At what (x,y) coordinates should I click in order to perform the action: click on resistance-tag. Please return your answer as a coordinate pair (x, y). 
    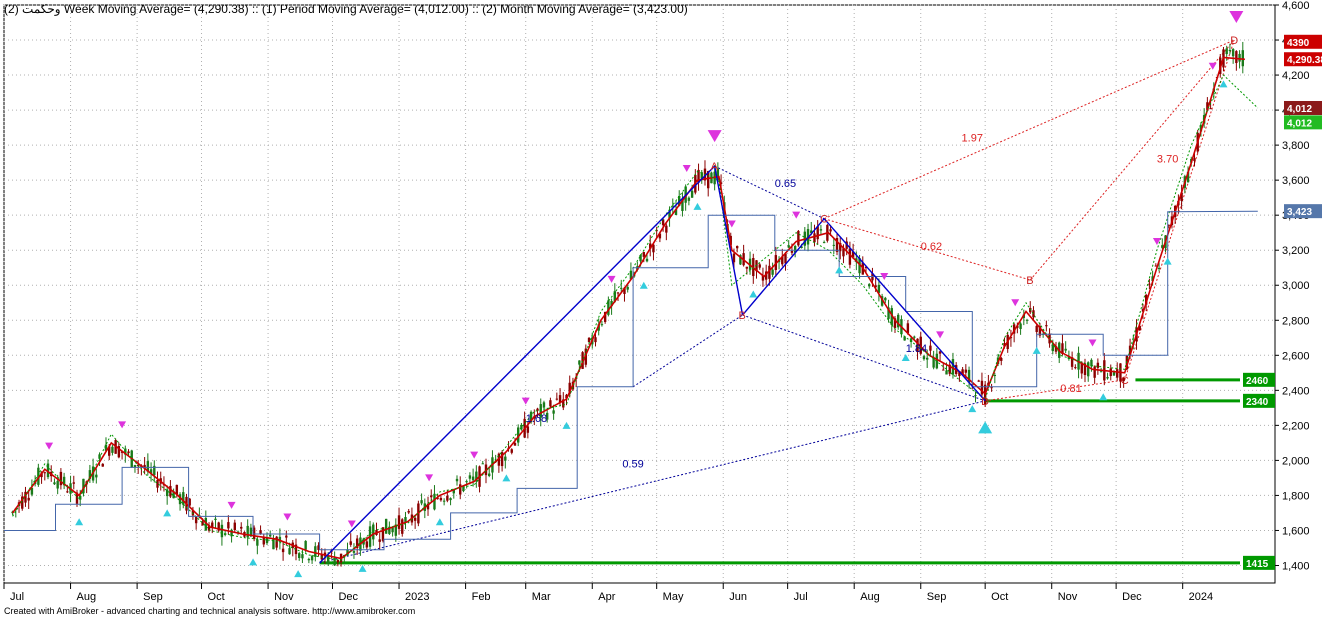
    Looking at the image, I should click on (1303, 41).